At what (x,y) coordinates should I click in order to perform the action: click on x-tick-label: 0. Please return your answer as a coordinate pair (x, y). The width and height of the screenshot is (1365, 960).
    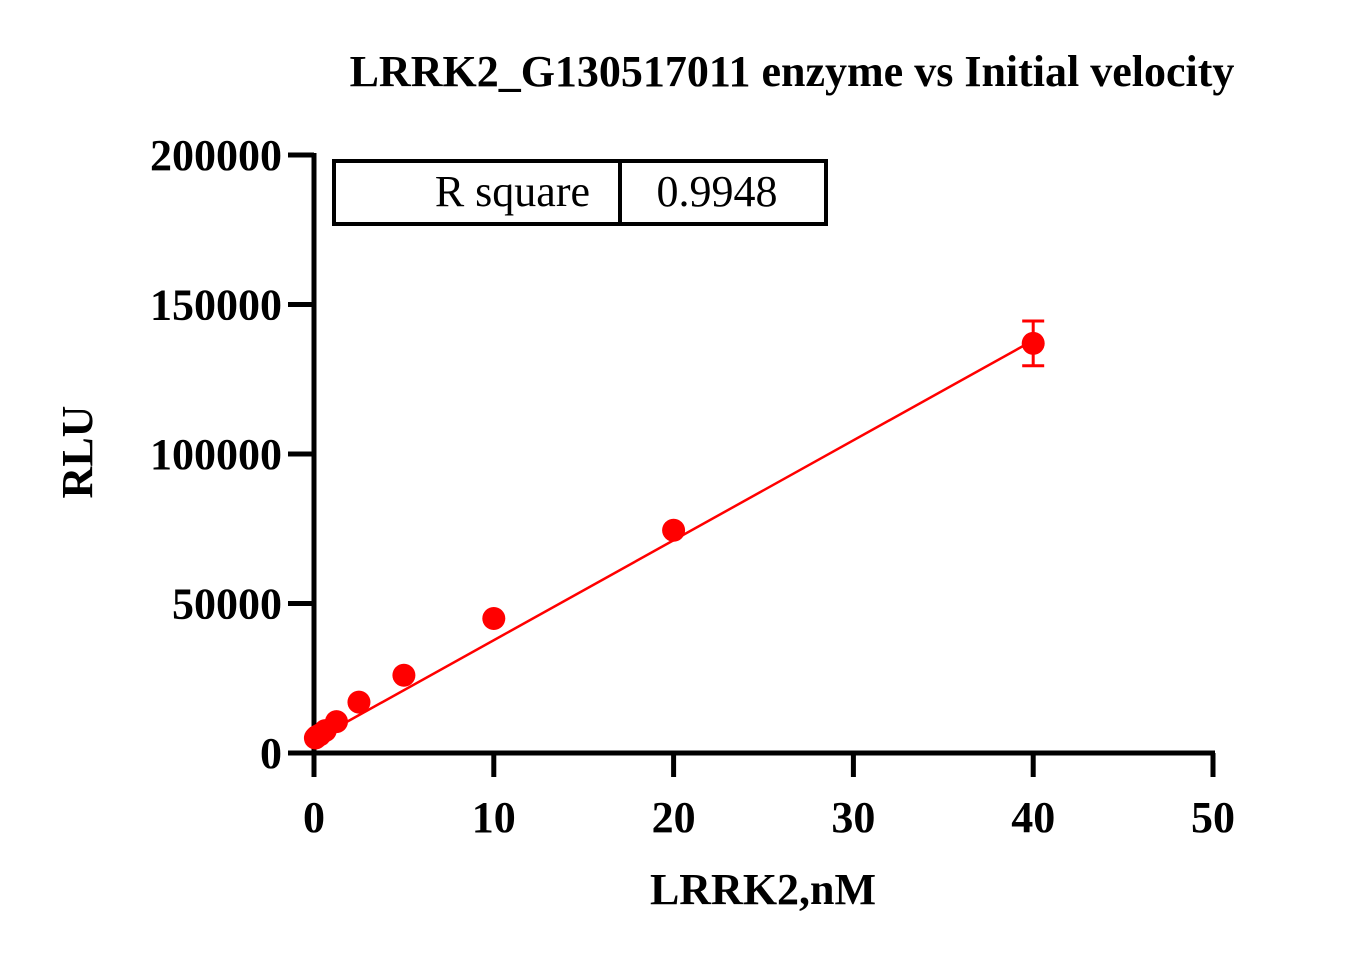
    Looking at the image, I should click on (314, 817).